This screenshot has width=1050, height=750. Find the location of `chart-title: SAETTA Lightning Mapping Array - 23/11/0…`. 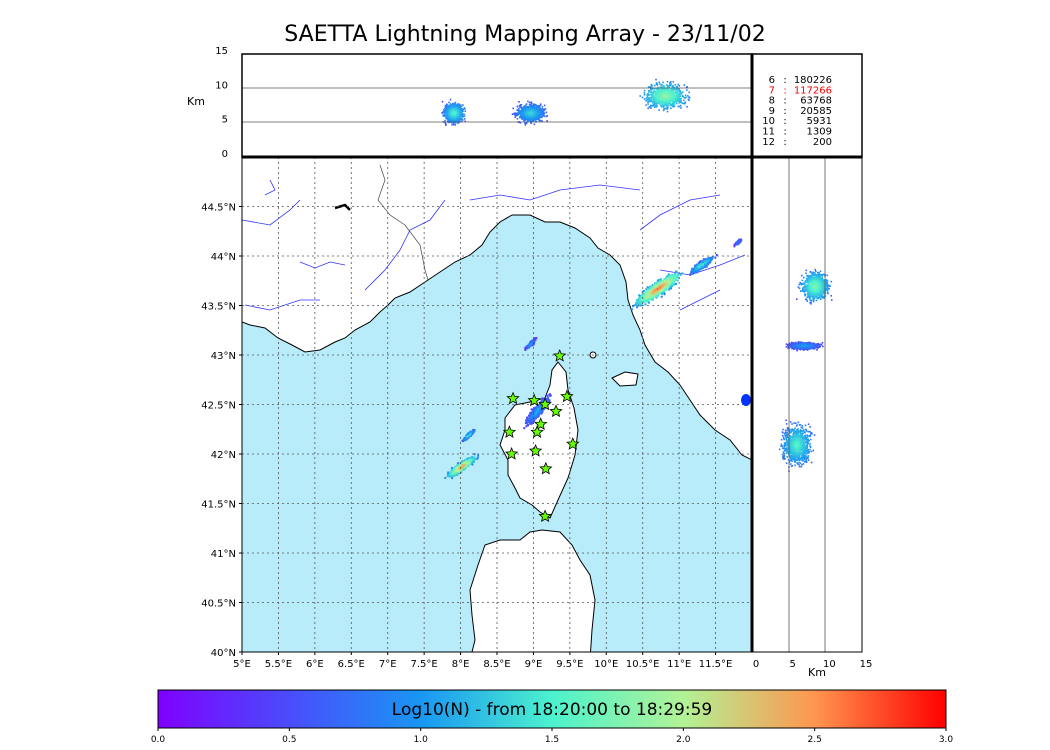

chart-title: SAETTA Lightning Mapping Array - 23/11/0… is located at coordinates (525, 34).